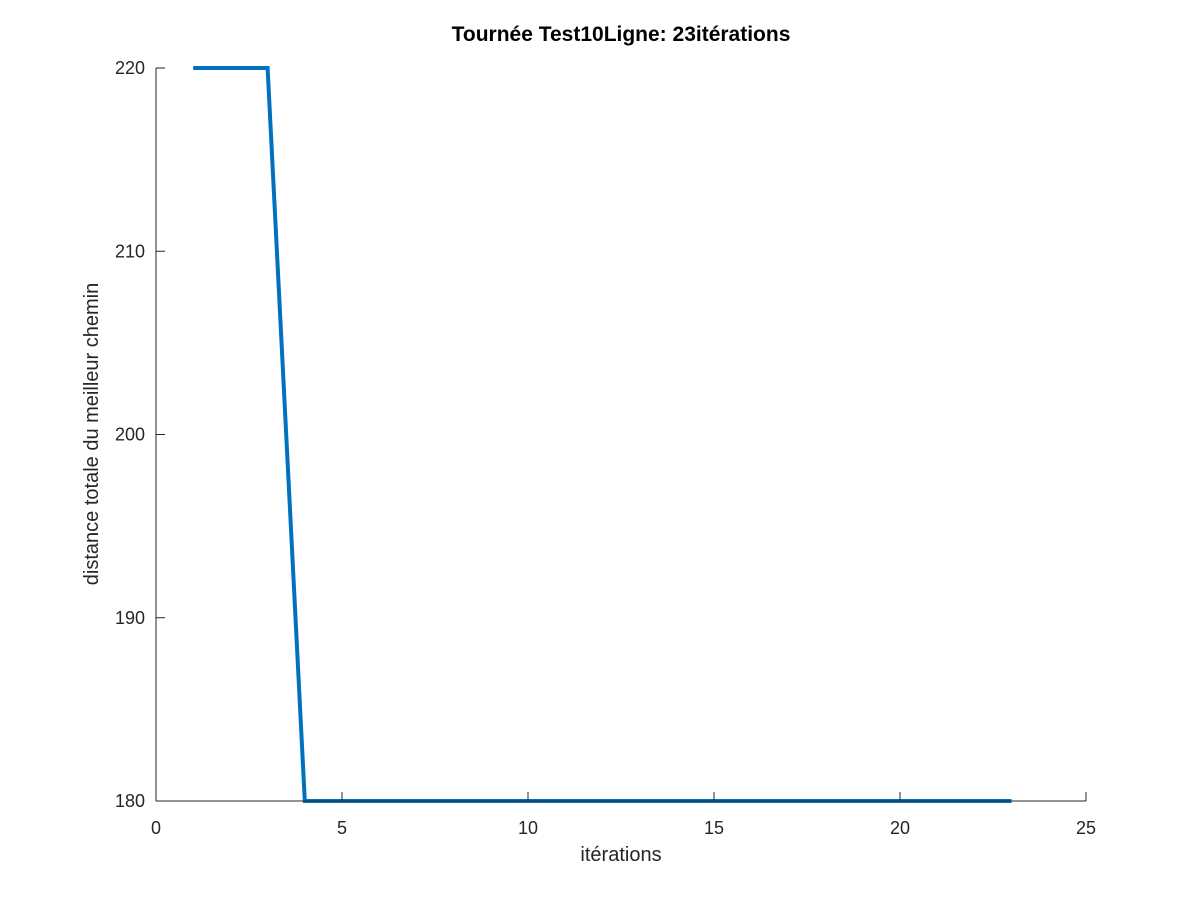 The width and height of the screenshot is (1200, 900). Describe the element at coordinates (130, 435) in the screenshot. I see `y-tick-label: 200` at that location.